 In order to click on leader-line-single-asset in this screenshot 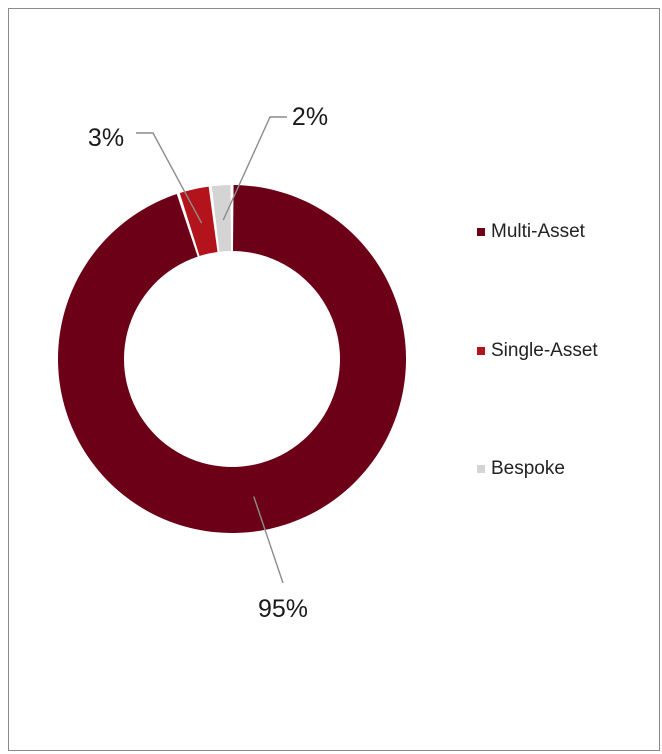, I will do `click(169, 178)`.